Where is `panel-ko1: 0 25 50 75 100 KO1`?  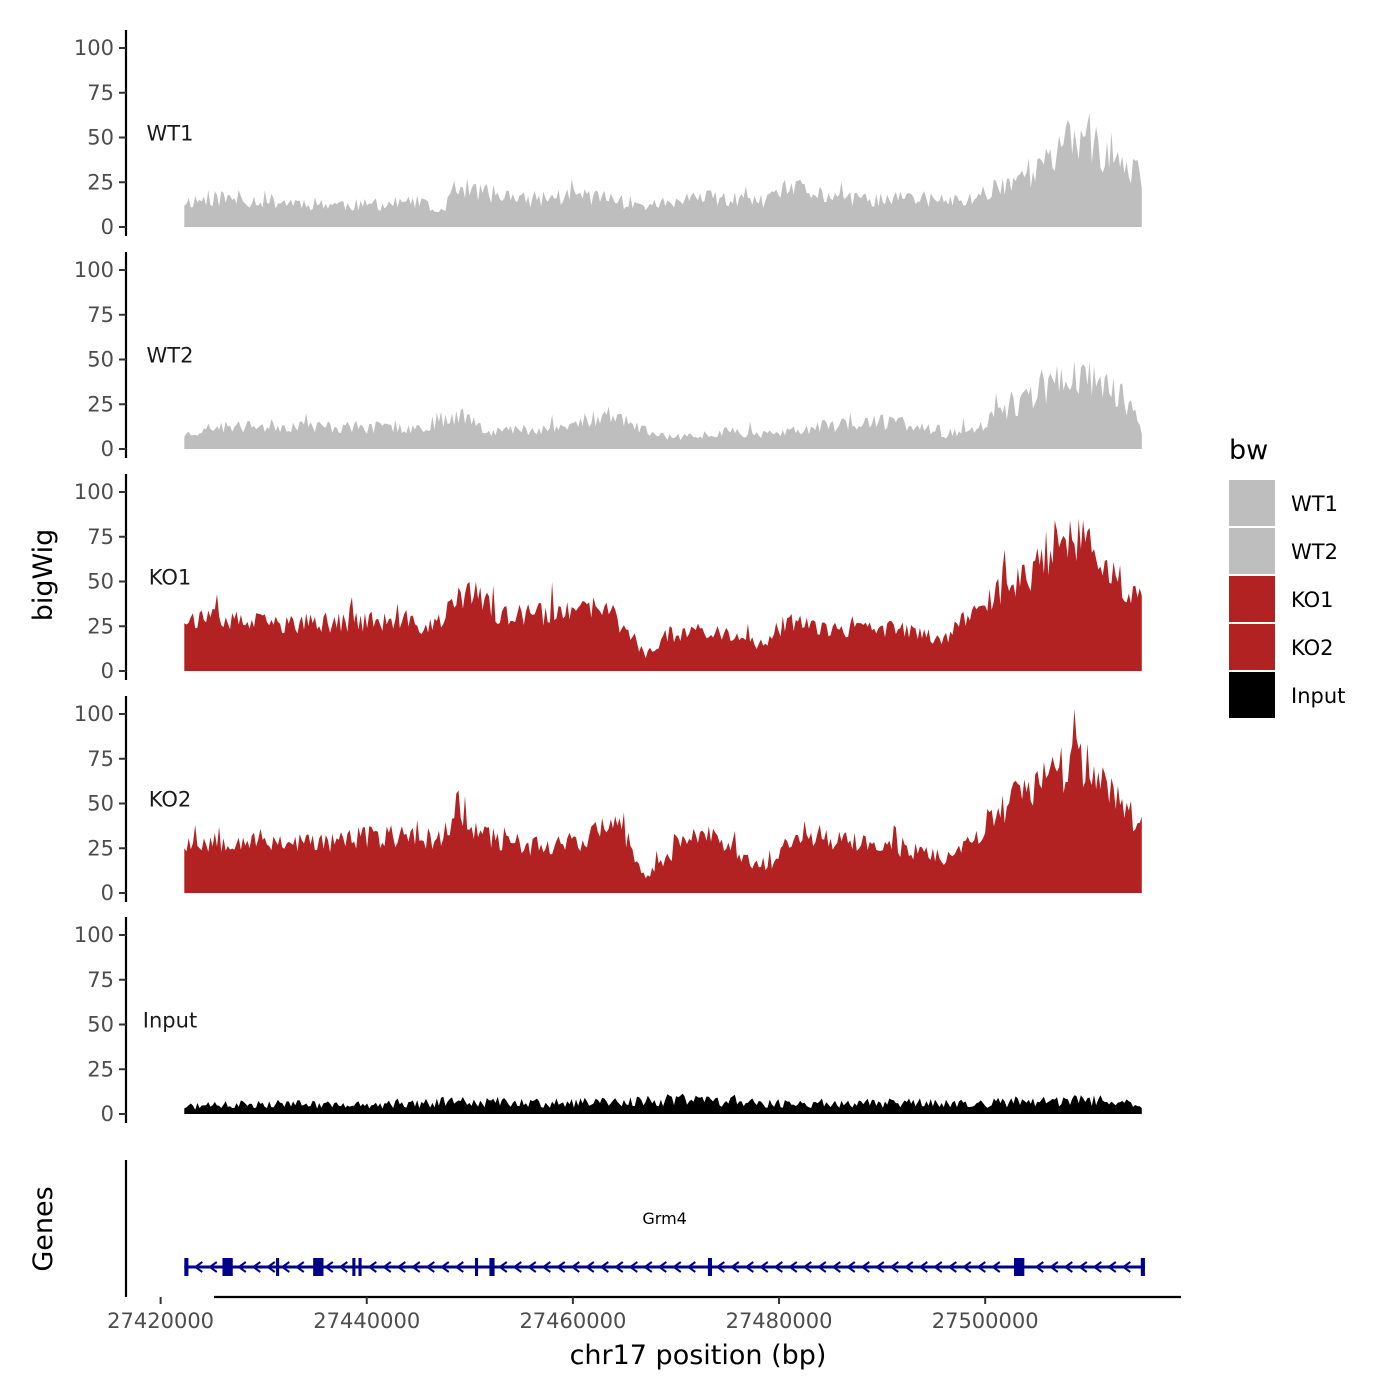 panel-ko1: 0 25 50 75 100 KO1 is located at coordinates (608, 578).